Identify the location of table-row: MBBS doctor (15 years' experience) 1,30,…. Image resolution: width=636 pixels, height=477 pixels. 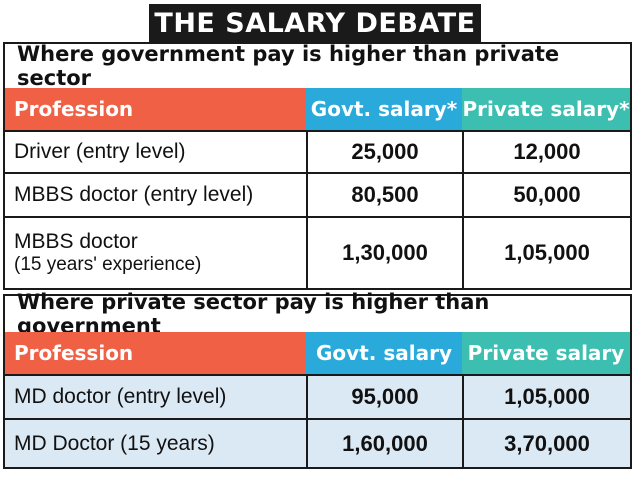
(317, 252).